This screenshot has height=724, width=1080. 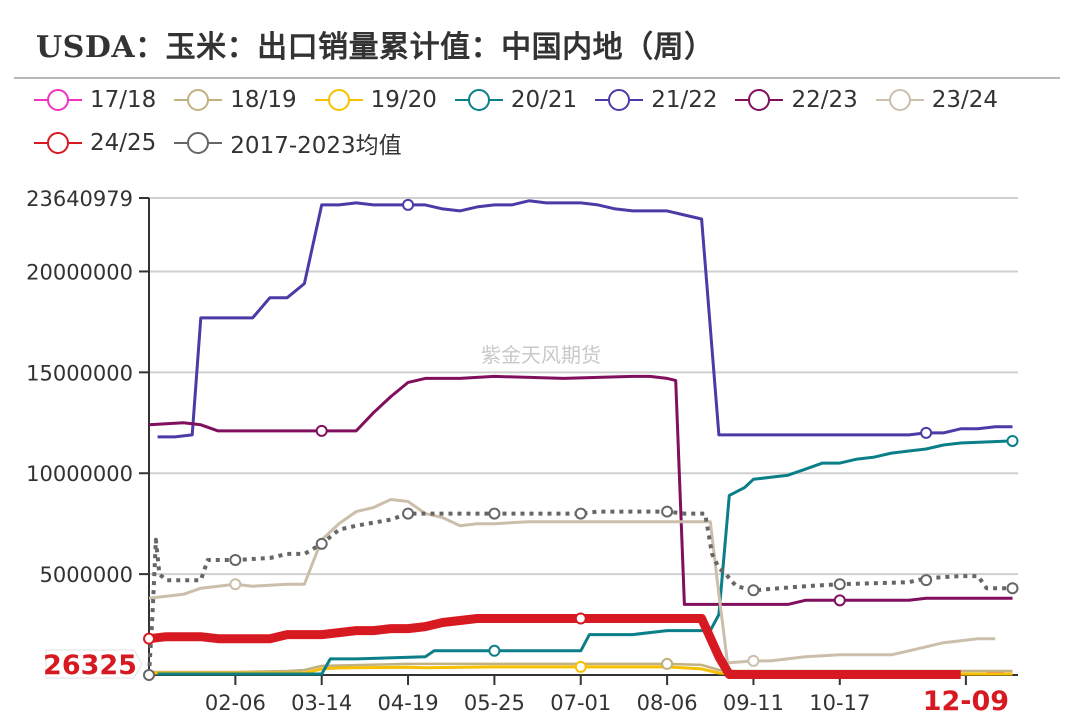 What do you see at coordinates (965, 100) in the screenshot?
I see `legend-label: 23/24` at bounding box center [965, 100].